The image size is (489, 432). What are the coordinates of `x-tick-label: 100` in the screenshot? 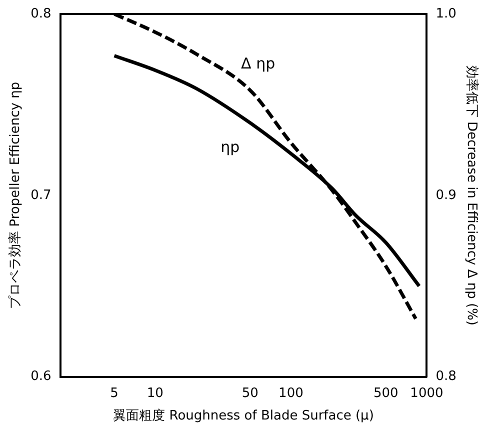 It's located at (291, 393).